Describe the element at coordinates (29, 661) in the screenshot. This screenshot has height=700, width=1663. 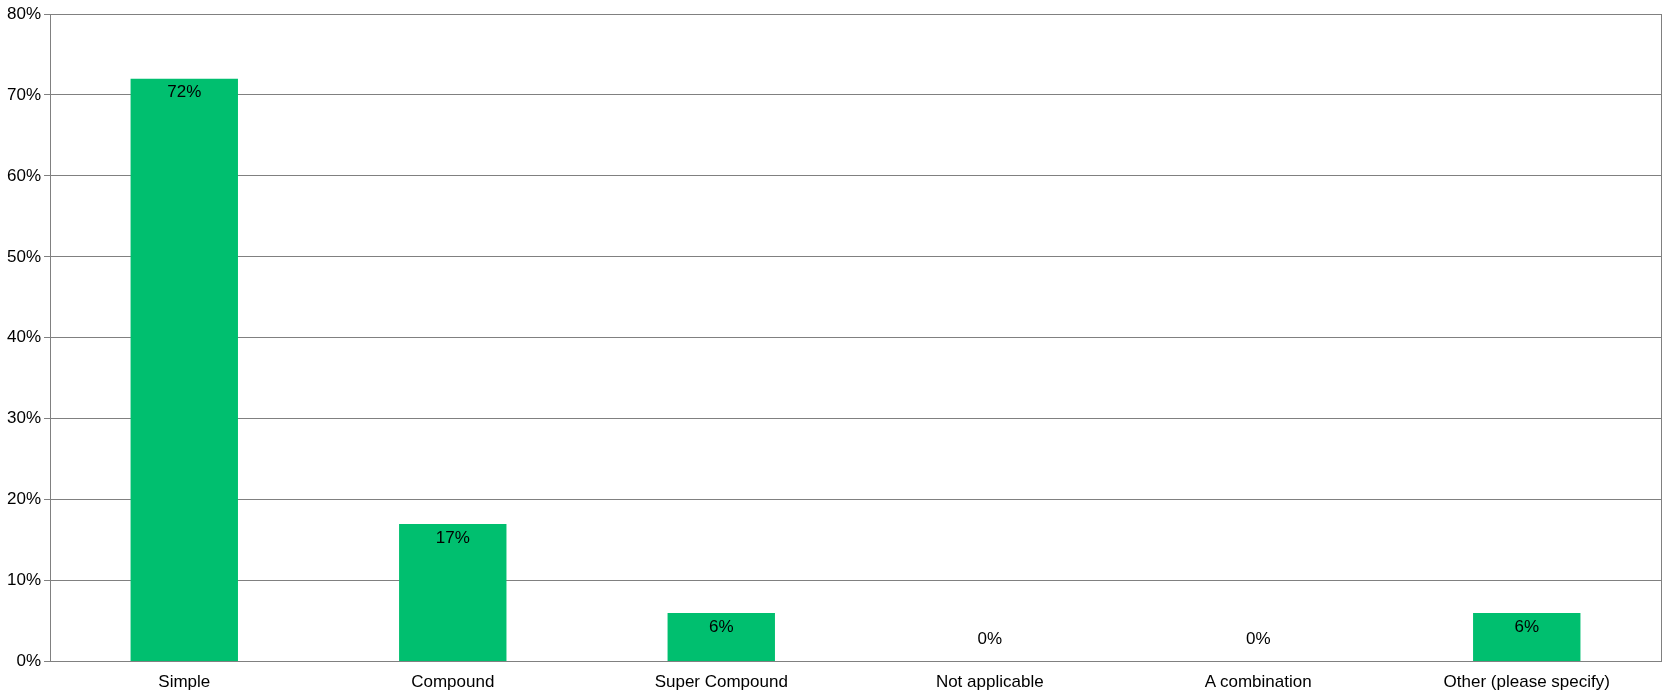
I see `y-tick-label: 0%` at that location.